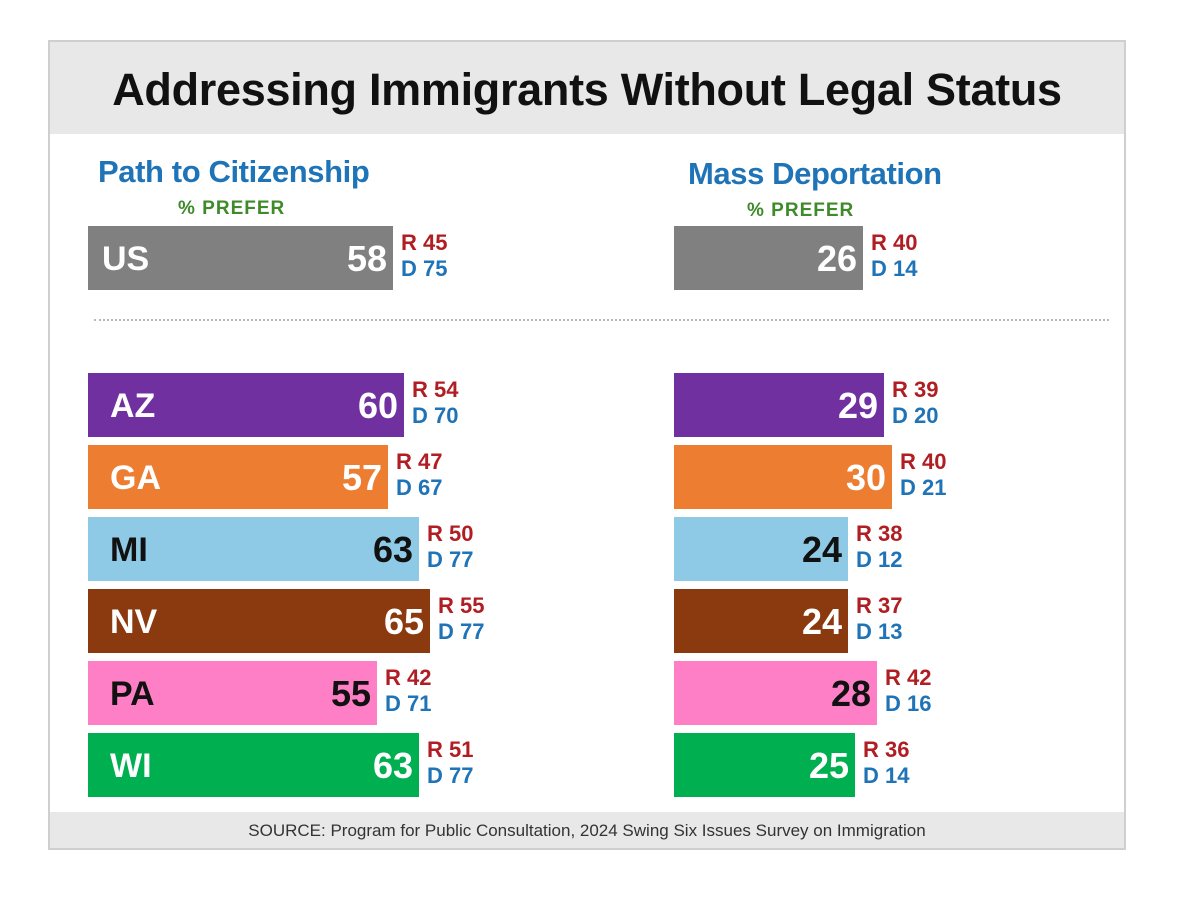 The width and height of the screenshot is (1179, 902). Describe the element at coordinates (886, 749) in the screenshot. I see `republican-value: R 36` at that location.